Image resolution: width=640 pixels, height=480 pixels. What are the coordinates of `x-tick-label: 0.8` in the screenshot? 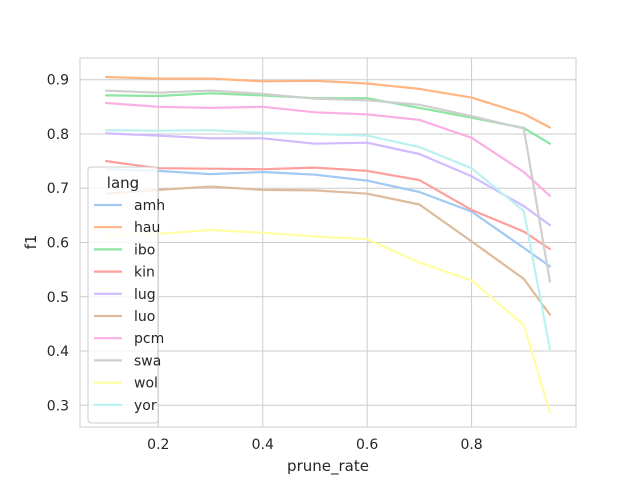 It's located at (471, 445).